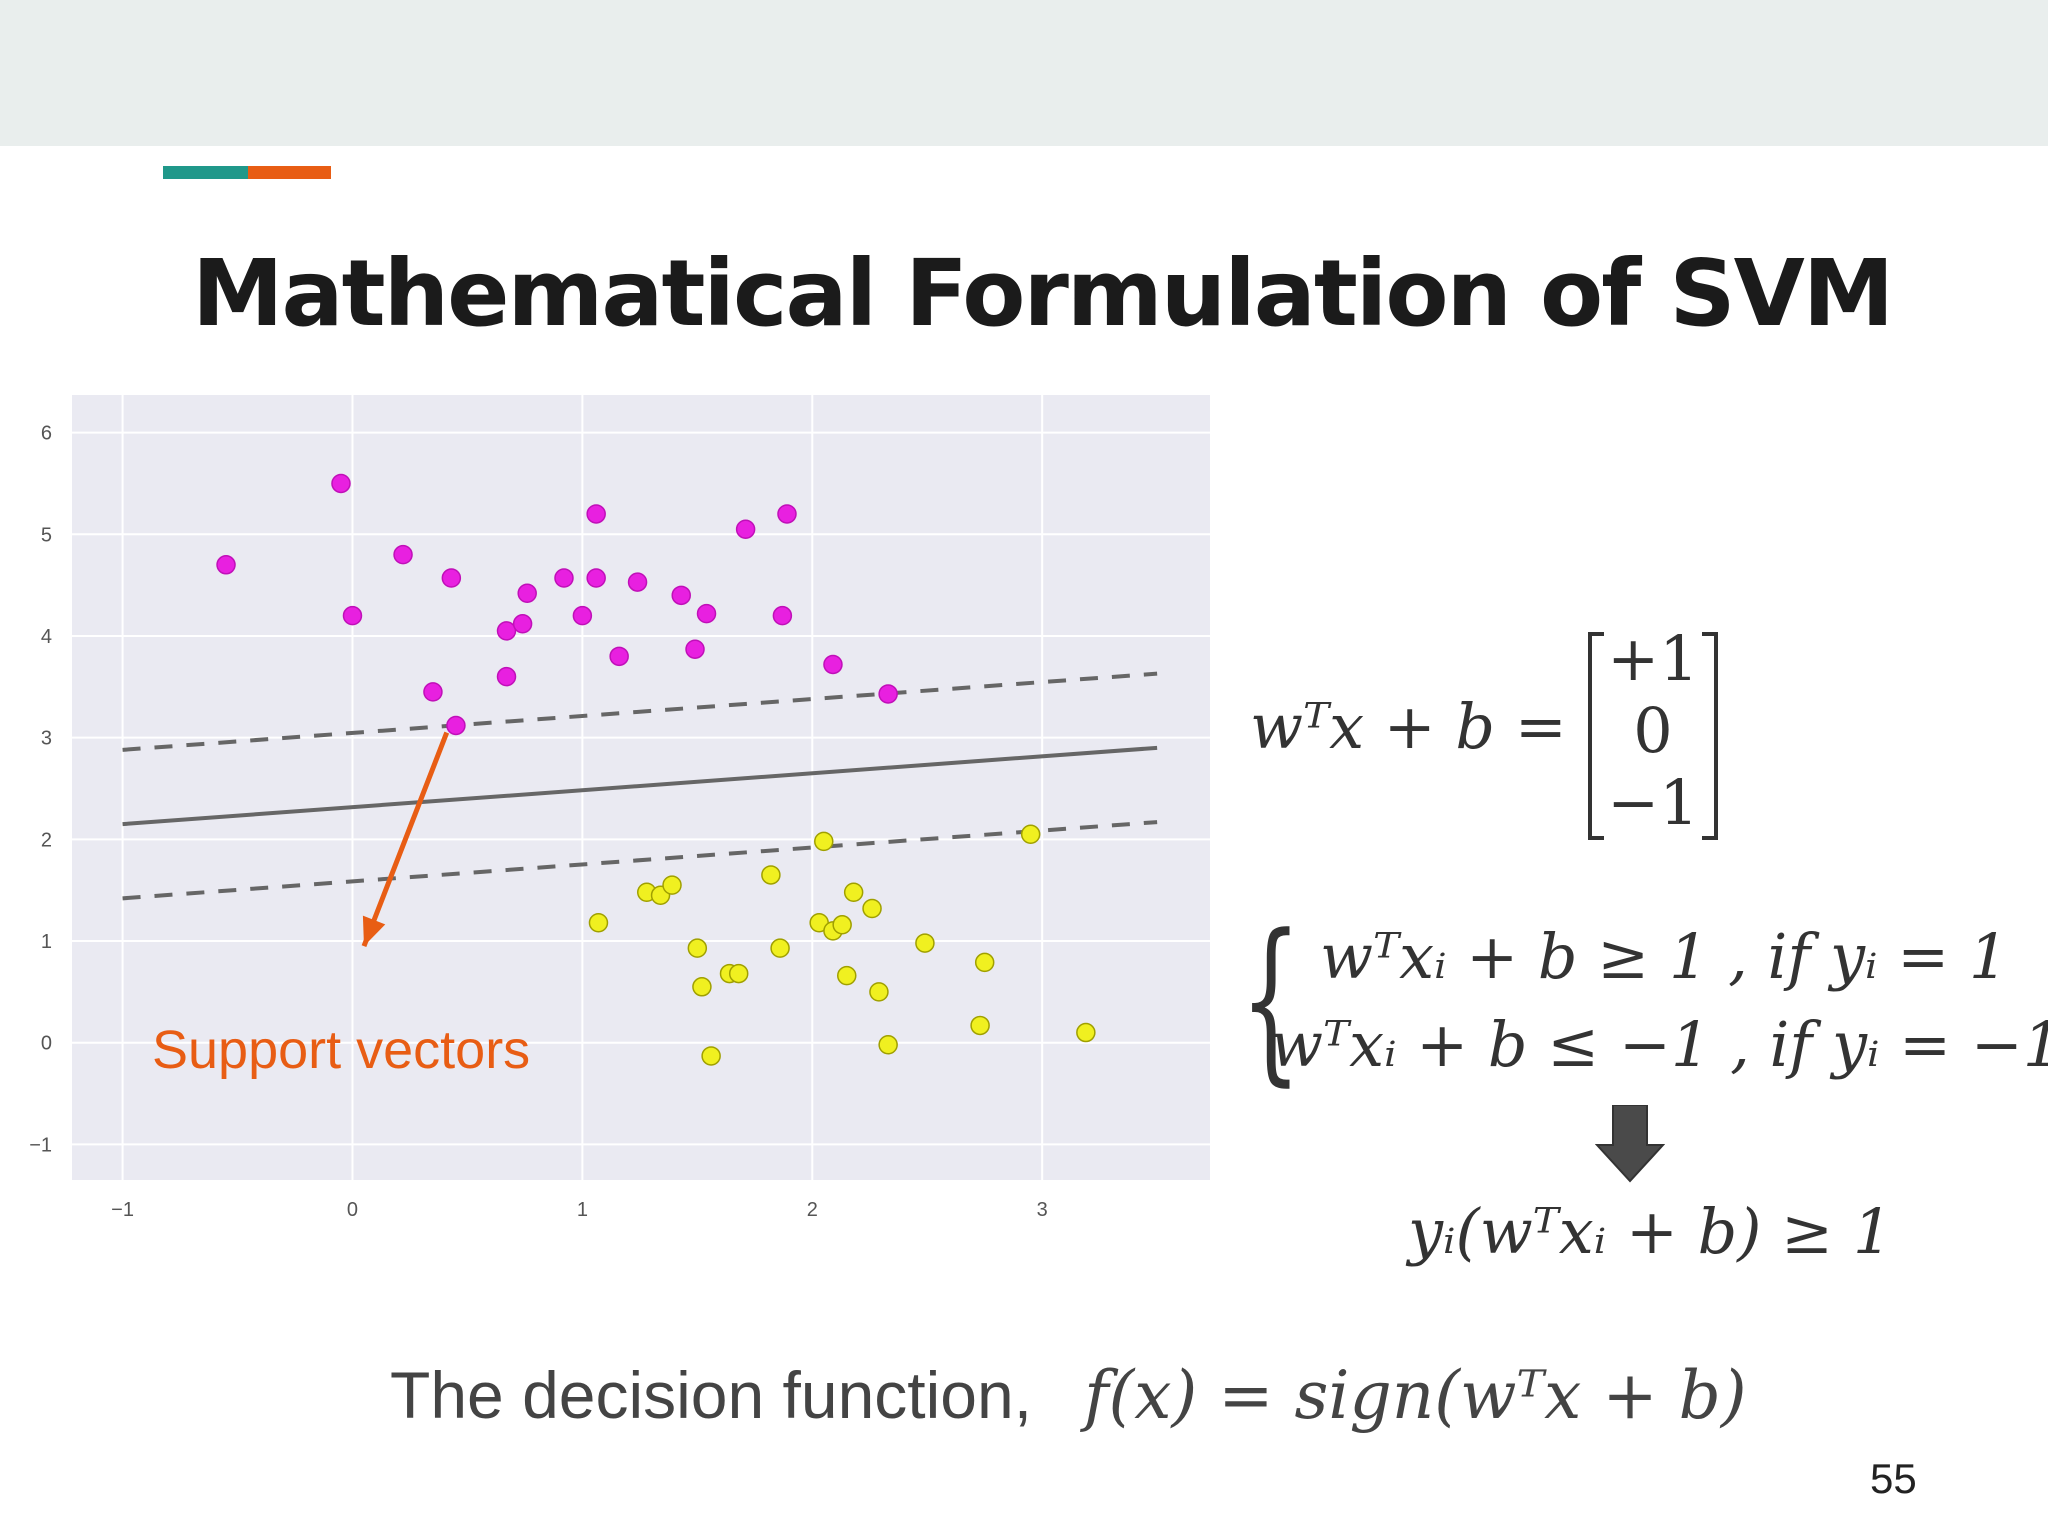 The height and width of the screenshot is (1536, 2048). Describe the element at coordinates (40, 1145) in the screenshot. I see `y-tick-label: −1` at that location.